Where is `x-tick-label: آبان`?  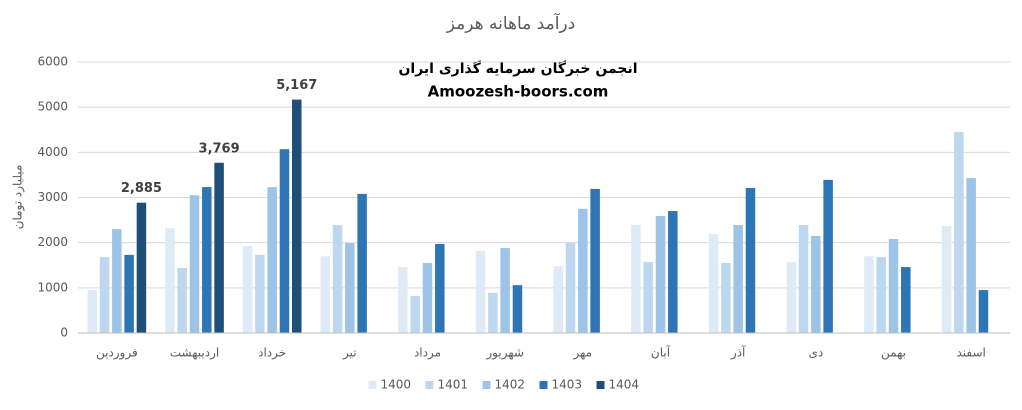
x-tick-label: آبان is located at coordinates (661, 352).